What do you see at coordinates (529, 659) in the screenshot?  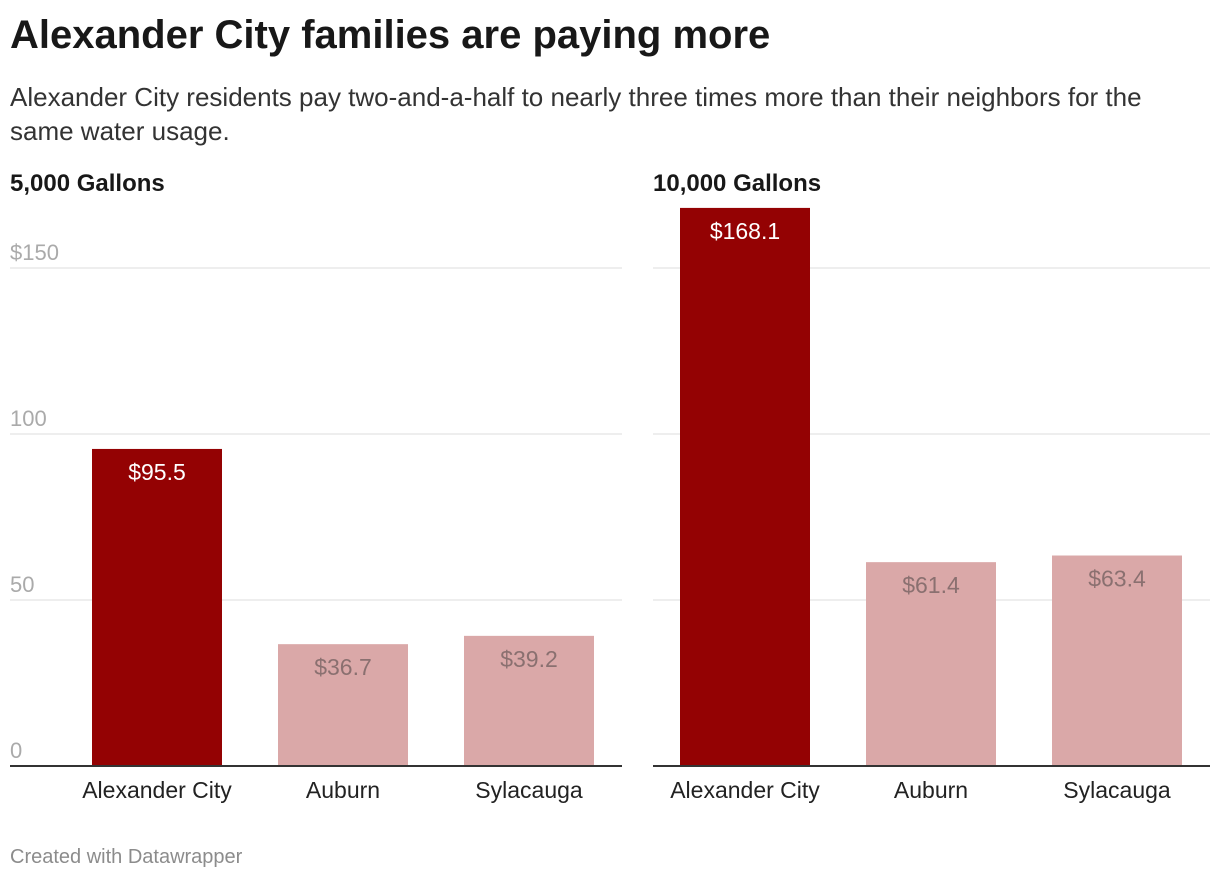 I see `data-label: $39.2` at bounding box center [529, 659].